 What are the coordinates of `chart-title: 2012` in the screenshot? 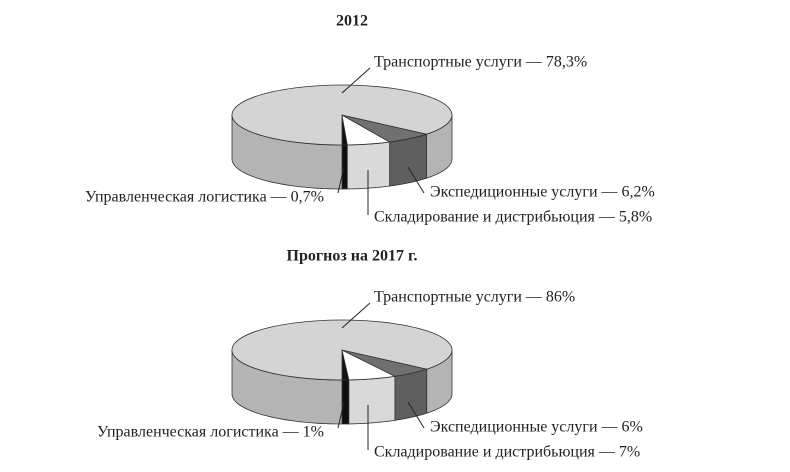 It's located at (352, 21).